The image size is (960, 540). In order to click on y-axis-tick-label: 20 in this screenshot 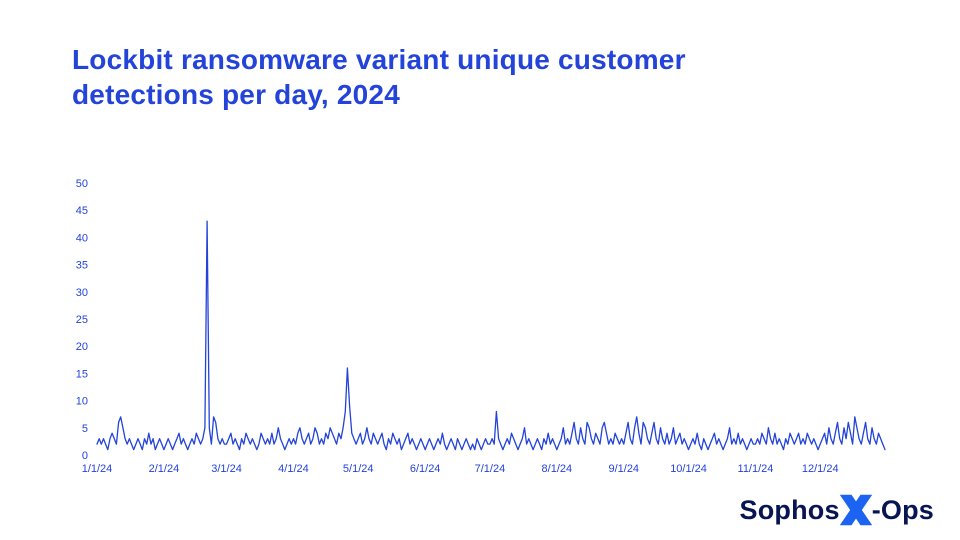, I will do `click(82, 347)`.